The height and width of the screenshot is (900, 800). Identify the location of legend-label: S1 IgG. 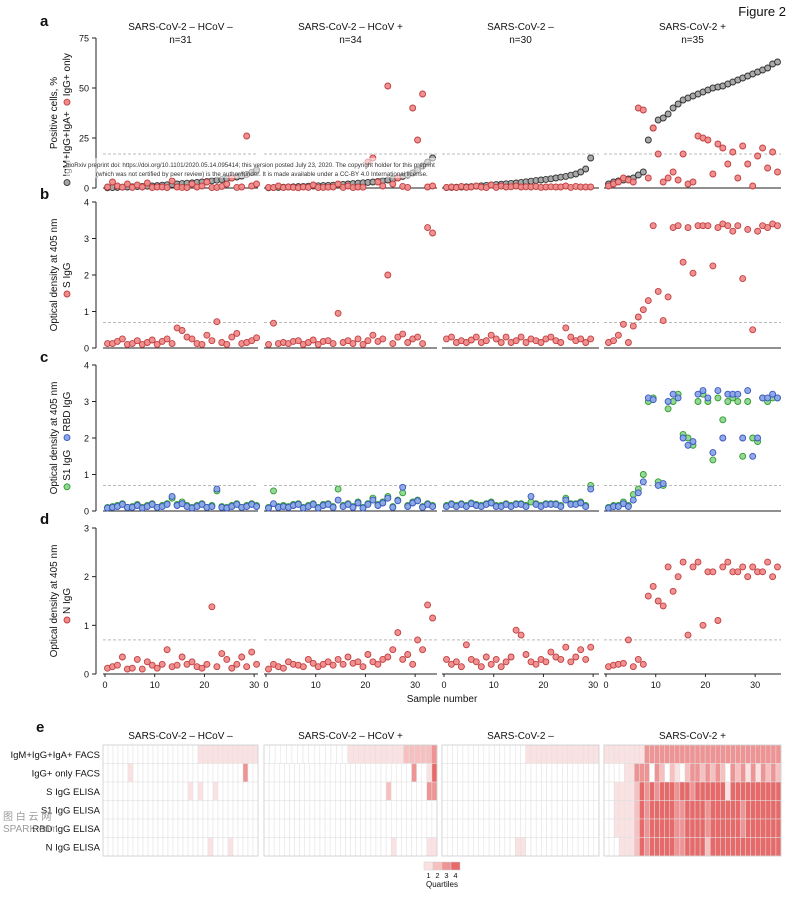
(67, 464).